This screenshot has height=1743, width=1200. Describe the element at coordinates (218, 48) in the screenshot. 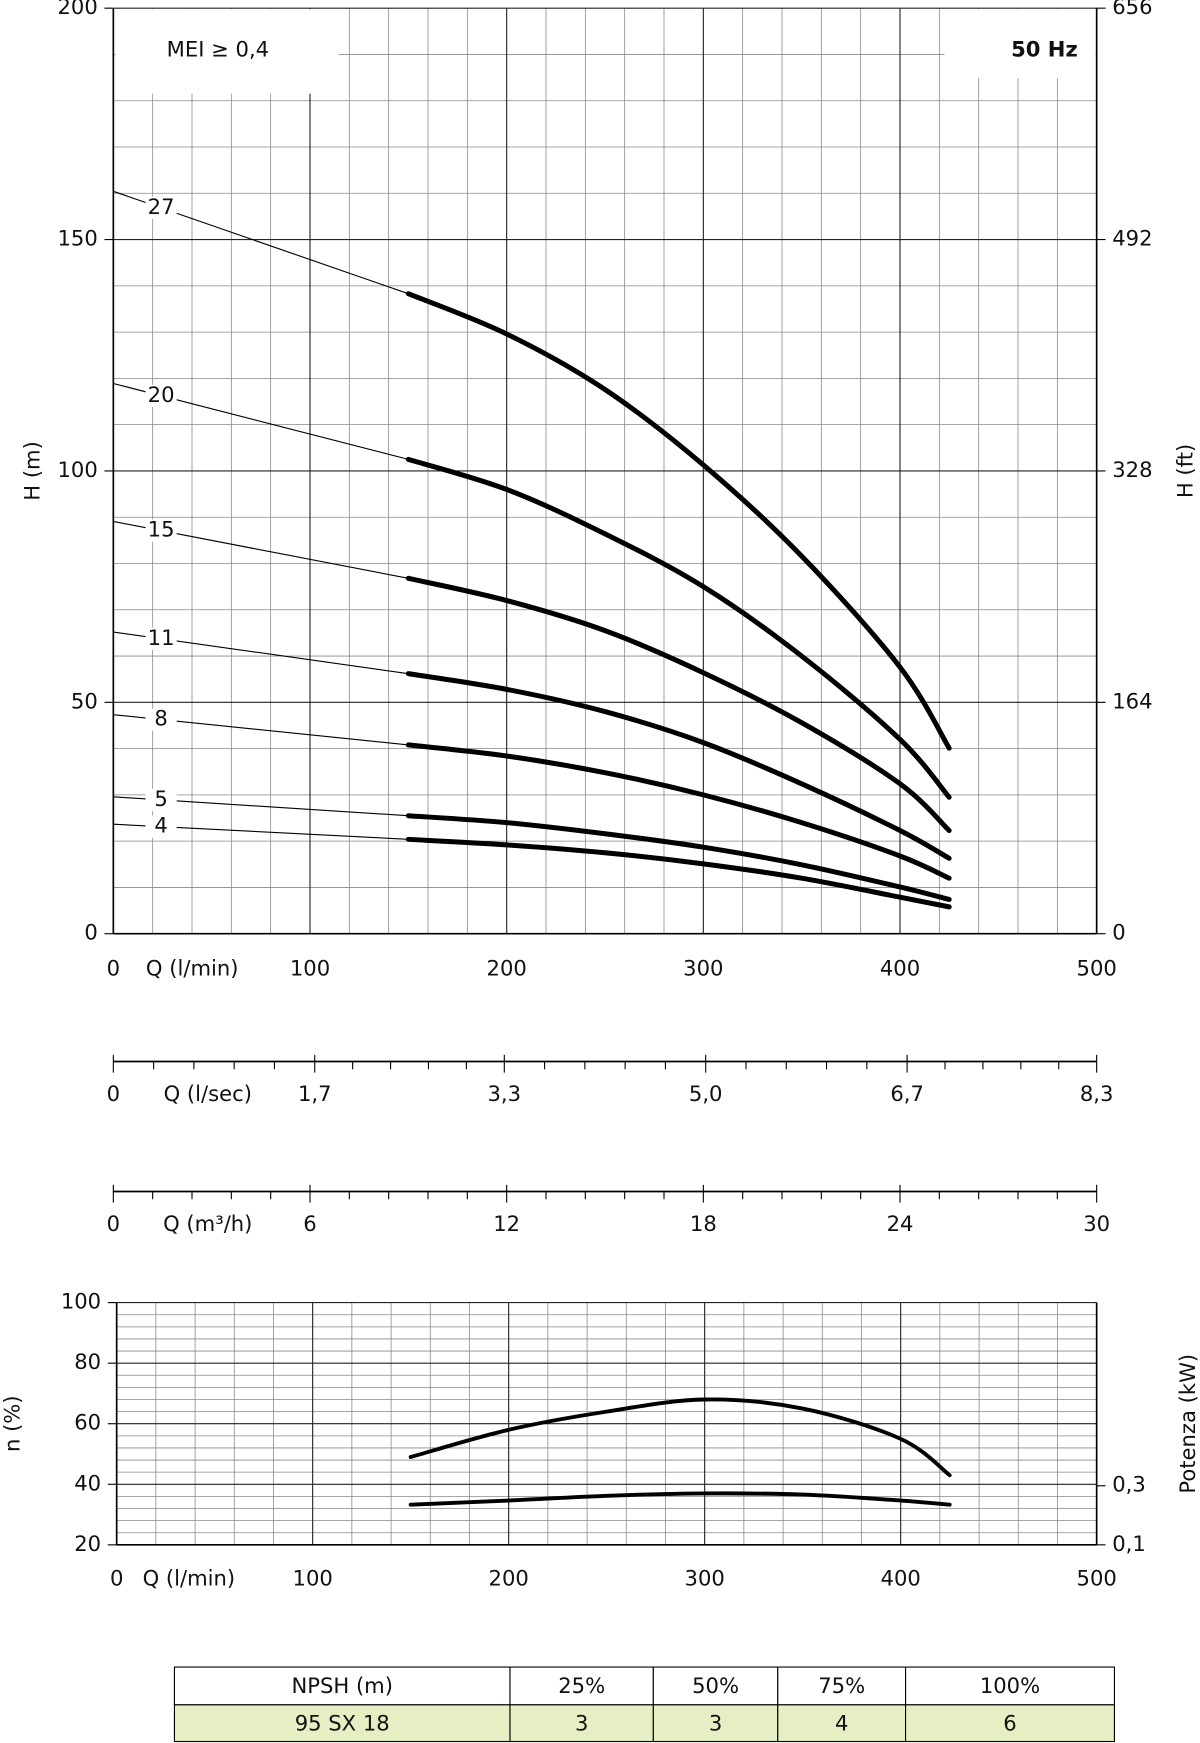

I see `annotation: MEI ≥ 0,4` at that location.